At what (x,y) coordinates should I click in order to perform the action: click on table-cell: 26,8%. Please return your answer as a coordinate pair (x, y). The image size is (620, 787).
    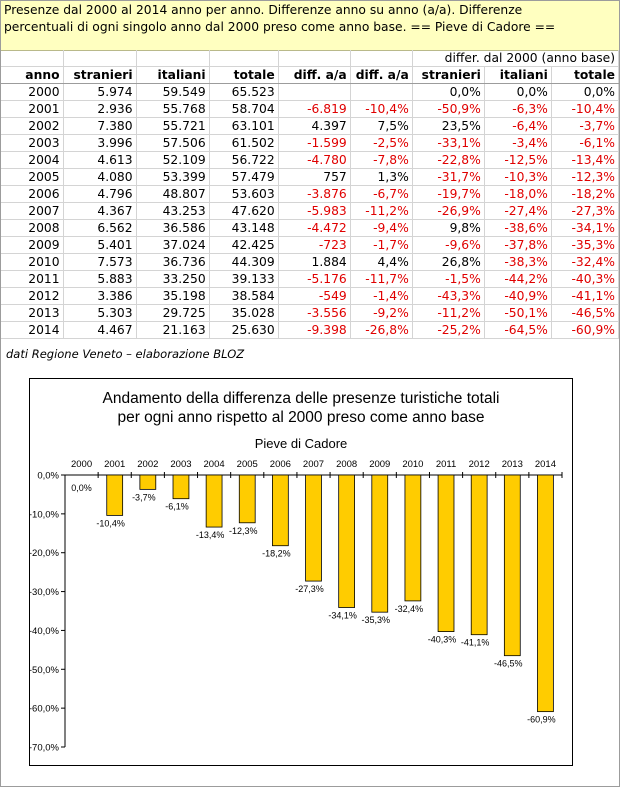
    Looking at the image, I should click on (448, 262).